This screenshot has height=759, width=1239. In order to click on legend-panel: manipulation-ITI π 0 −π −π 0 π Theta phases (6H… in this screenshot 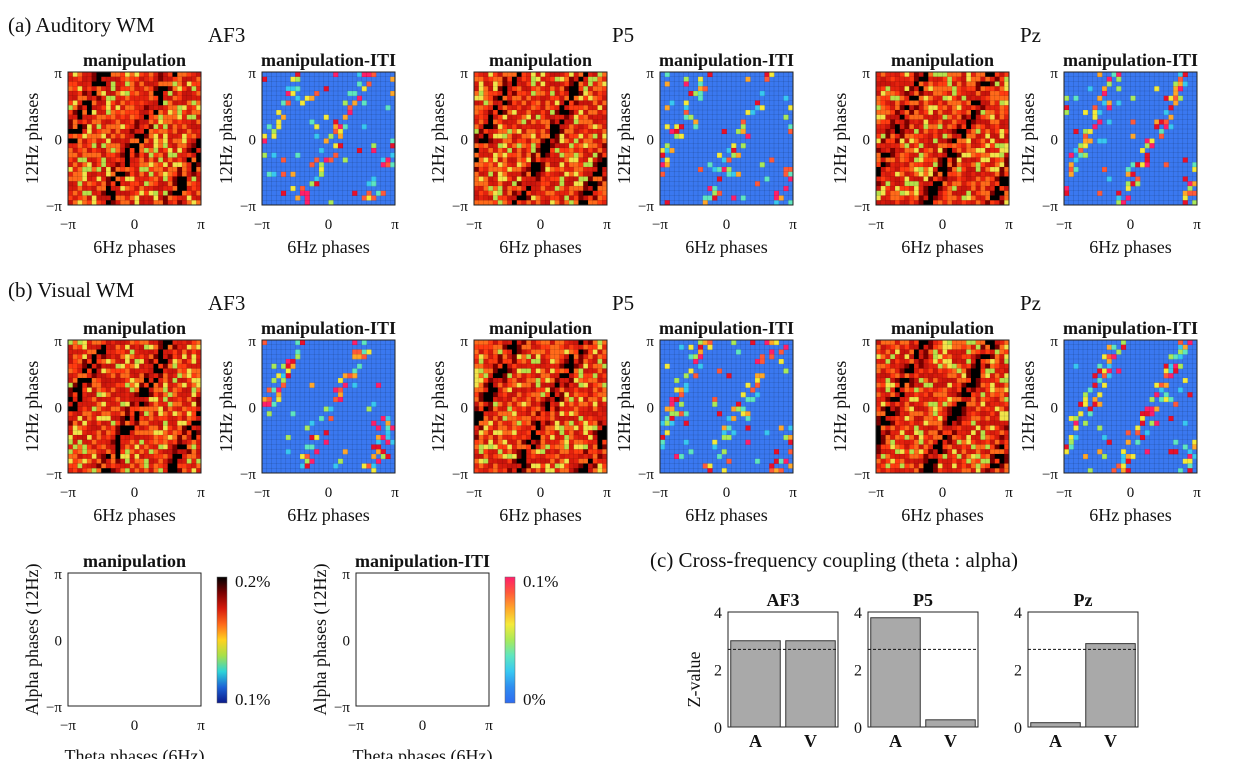, I will do `click(434, 655)`.